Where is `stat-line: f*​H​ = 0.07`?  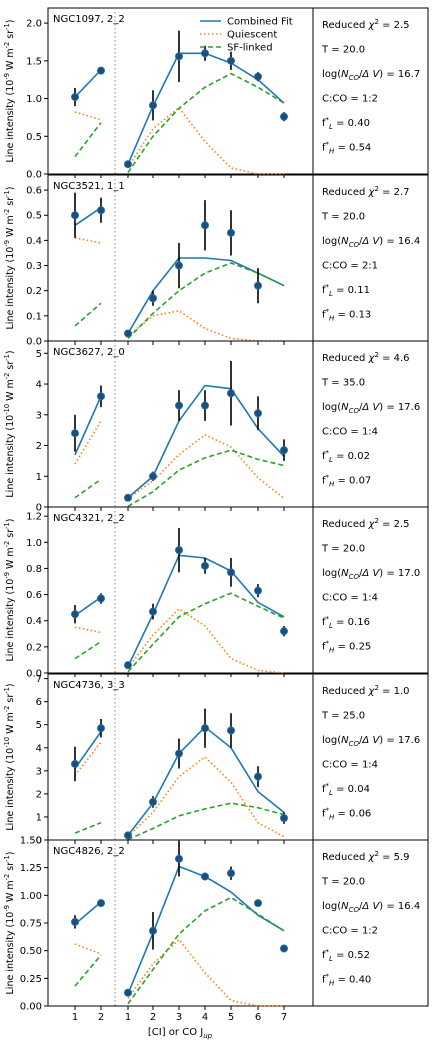
stat-line: f*​H​ = 0.07 is located at coordinates (346, 481).